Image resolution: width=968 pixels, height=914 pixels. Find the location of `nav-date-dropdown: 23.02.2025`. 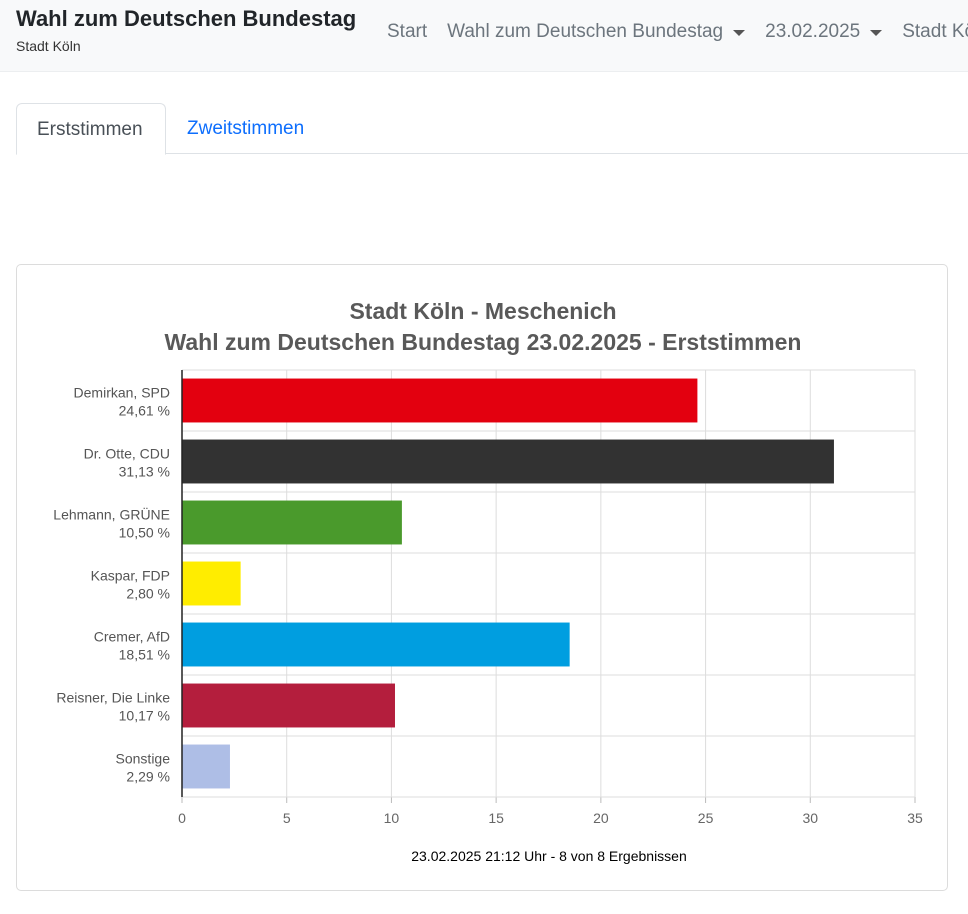

nav-date-dropdown: 23.02.2025 is located at coordinates (824, 32).